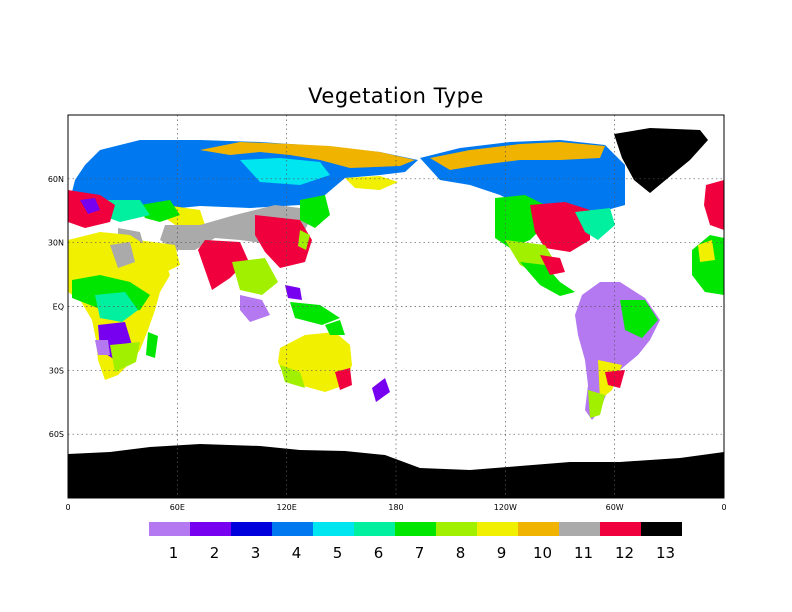 Image resolution: width=792 pixels, height=612 pixels. I want to click on longitude-ticks: 0 60E 120E 180 120W 60W 0, so click(395, 507).